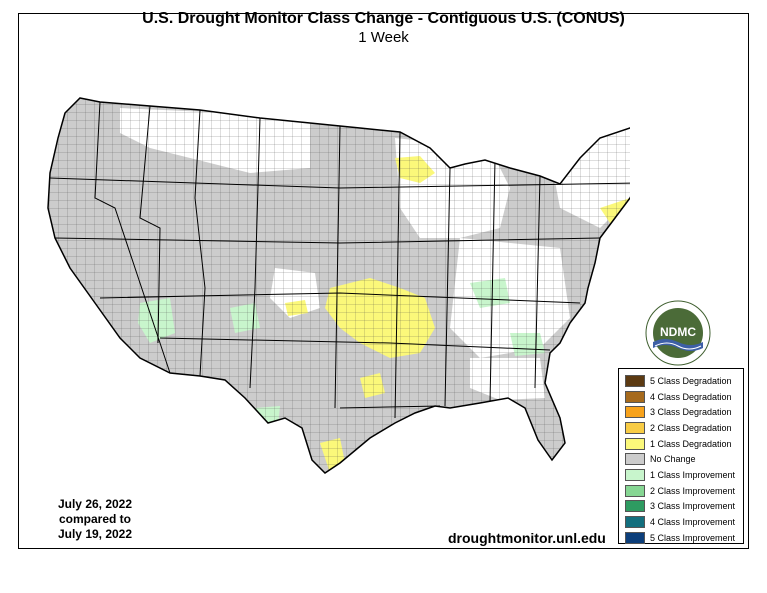 This screenshot has height=593, width=767. Describe the element at coordinates (684, 459) in the screenshot. I see `legend-item-no-change: No Change` at that location.